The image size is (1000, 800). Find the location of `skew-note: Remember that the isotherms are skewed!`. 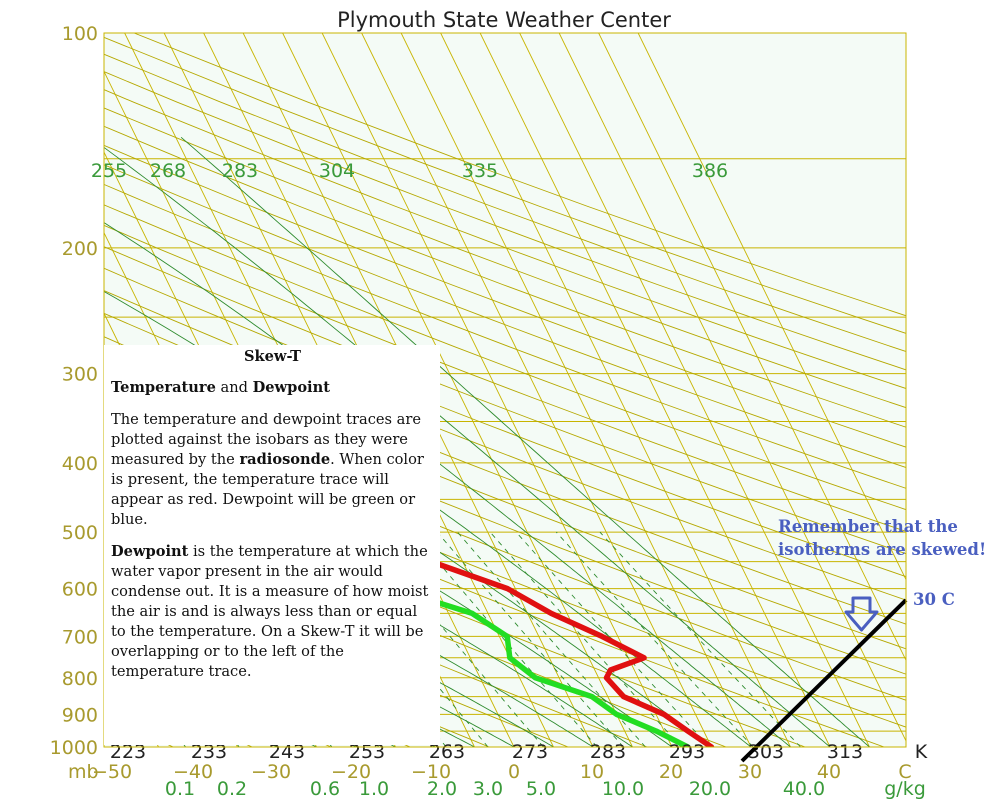

skew-note: Remember that the isotherms are skewed! is located at coordinates (882, 538).